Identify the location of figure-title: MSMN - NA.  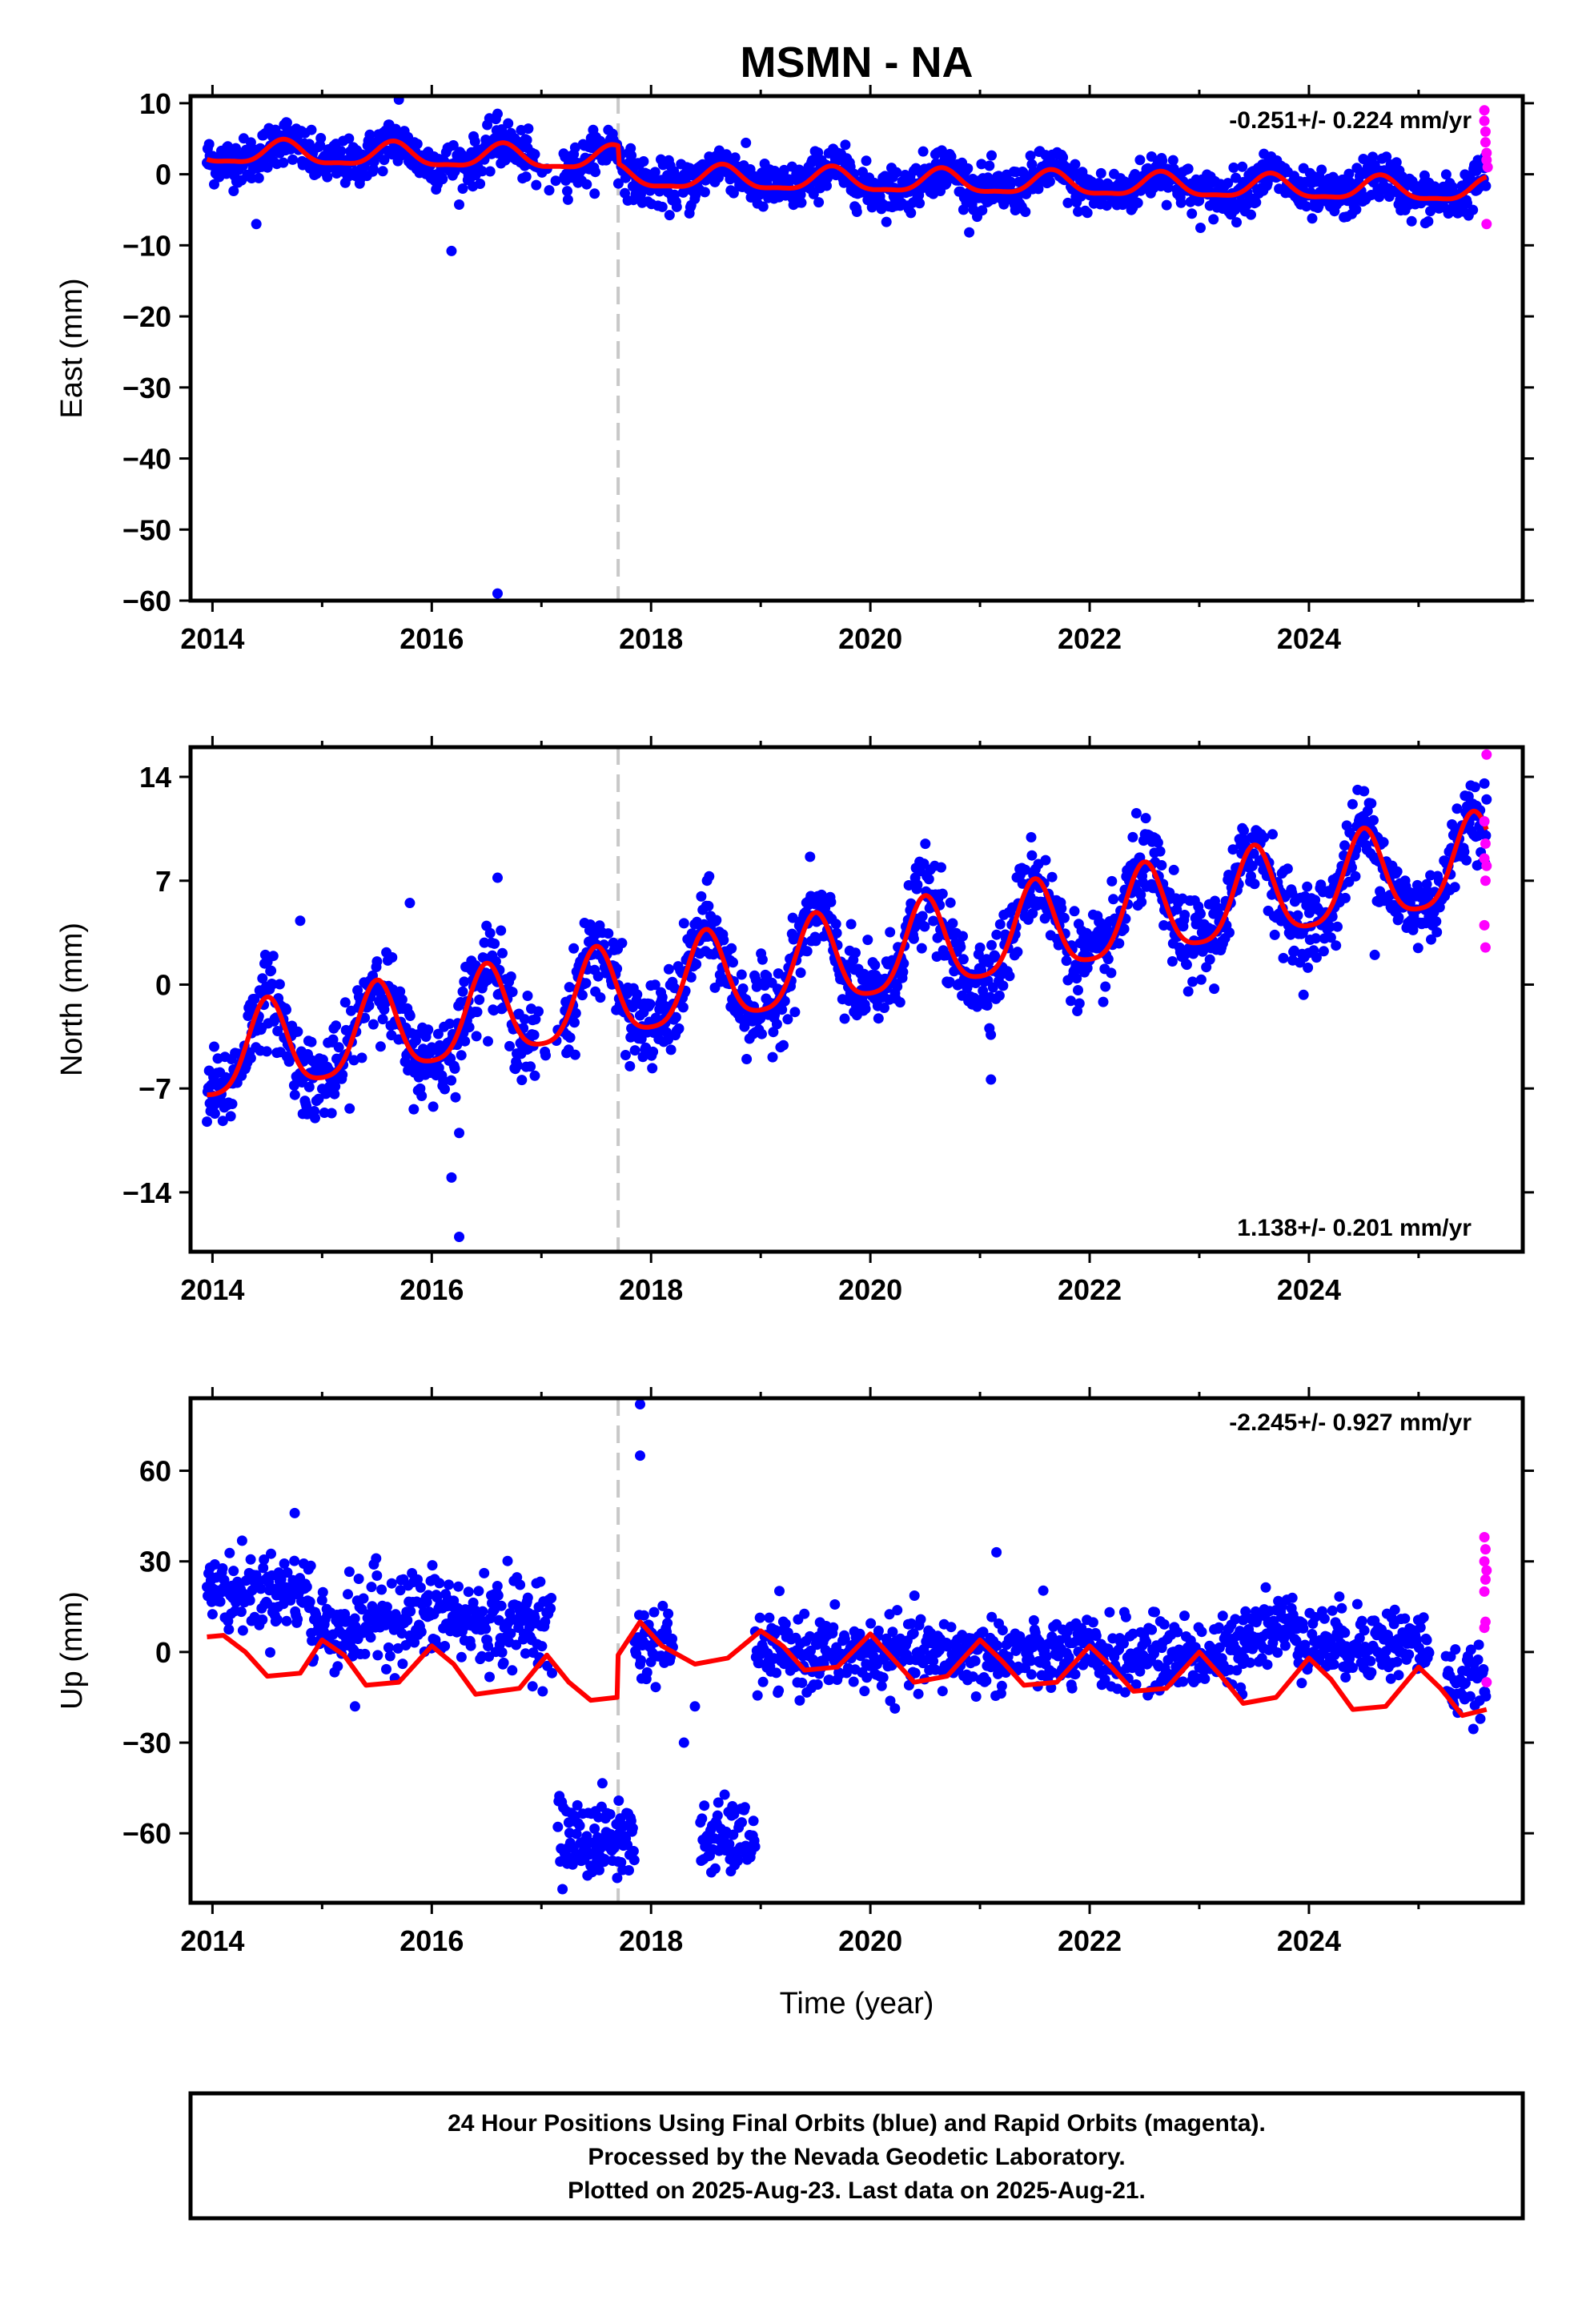
(857, 62).